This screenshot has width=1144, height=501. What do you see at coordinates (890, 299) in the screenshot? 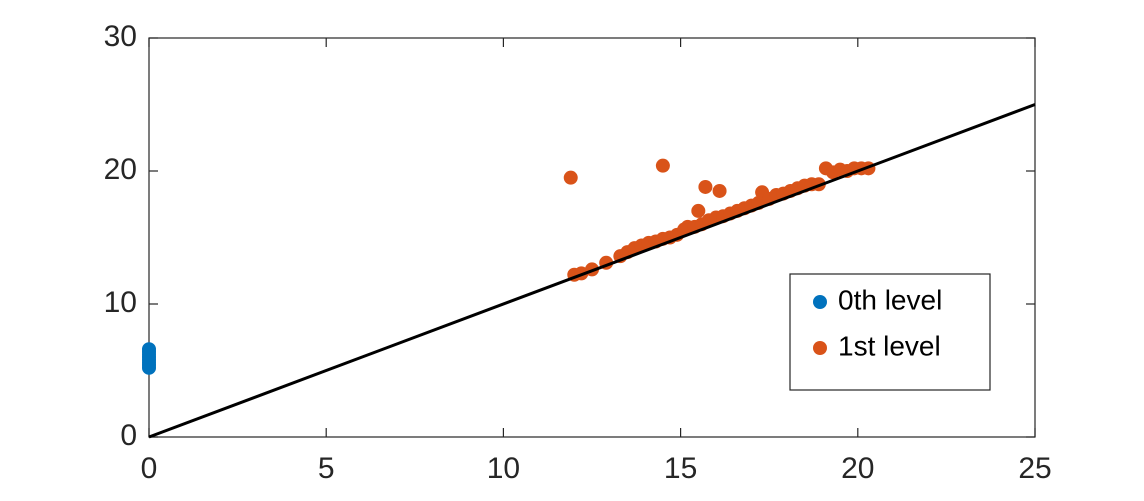
I see `legend-label: 0th level` at bounding box center [890, 299].